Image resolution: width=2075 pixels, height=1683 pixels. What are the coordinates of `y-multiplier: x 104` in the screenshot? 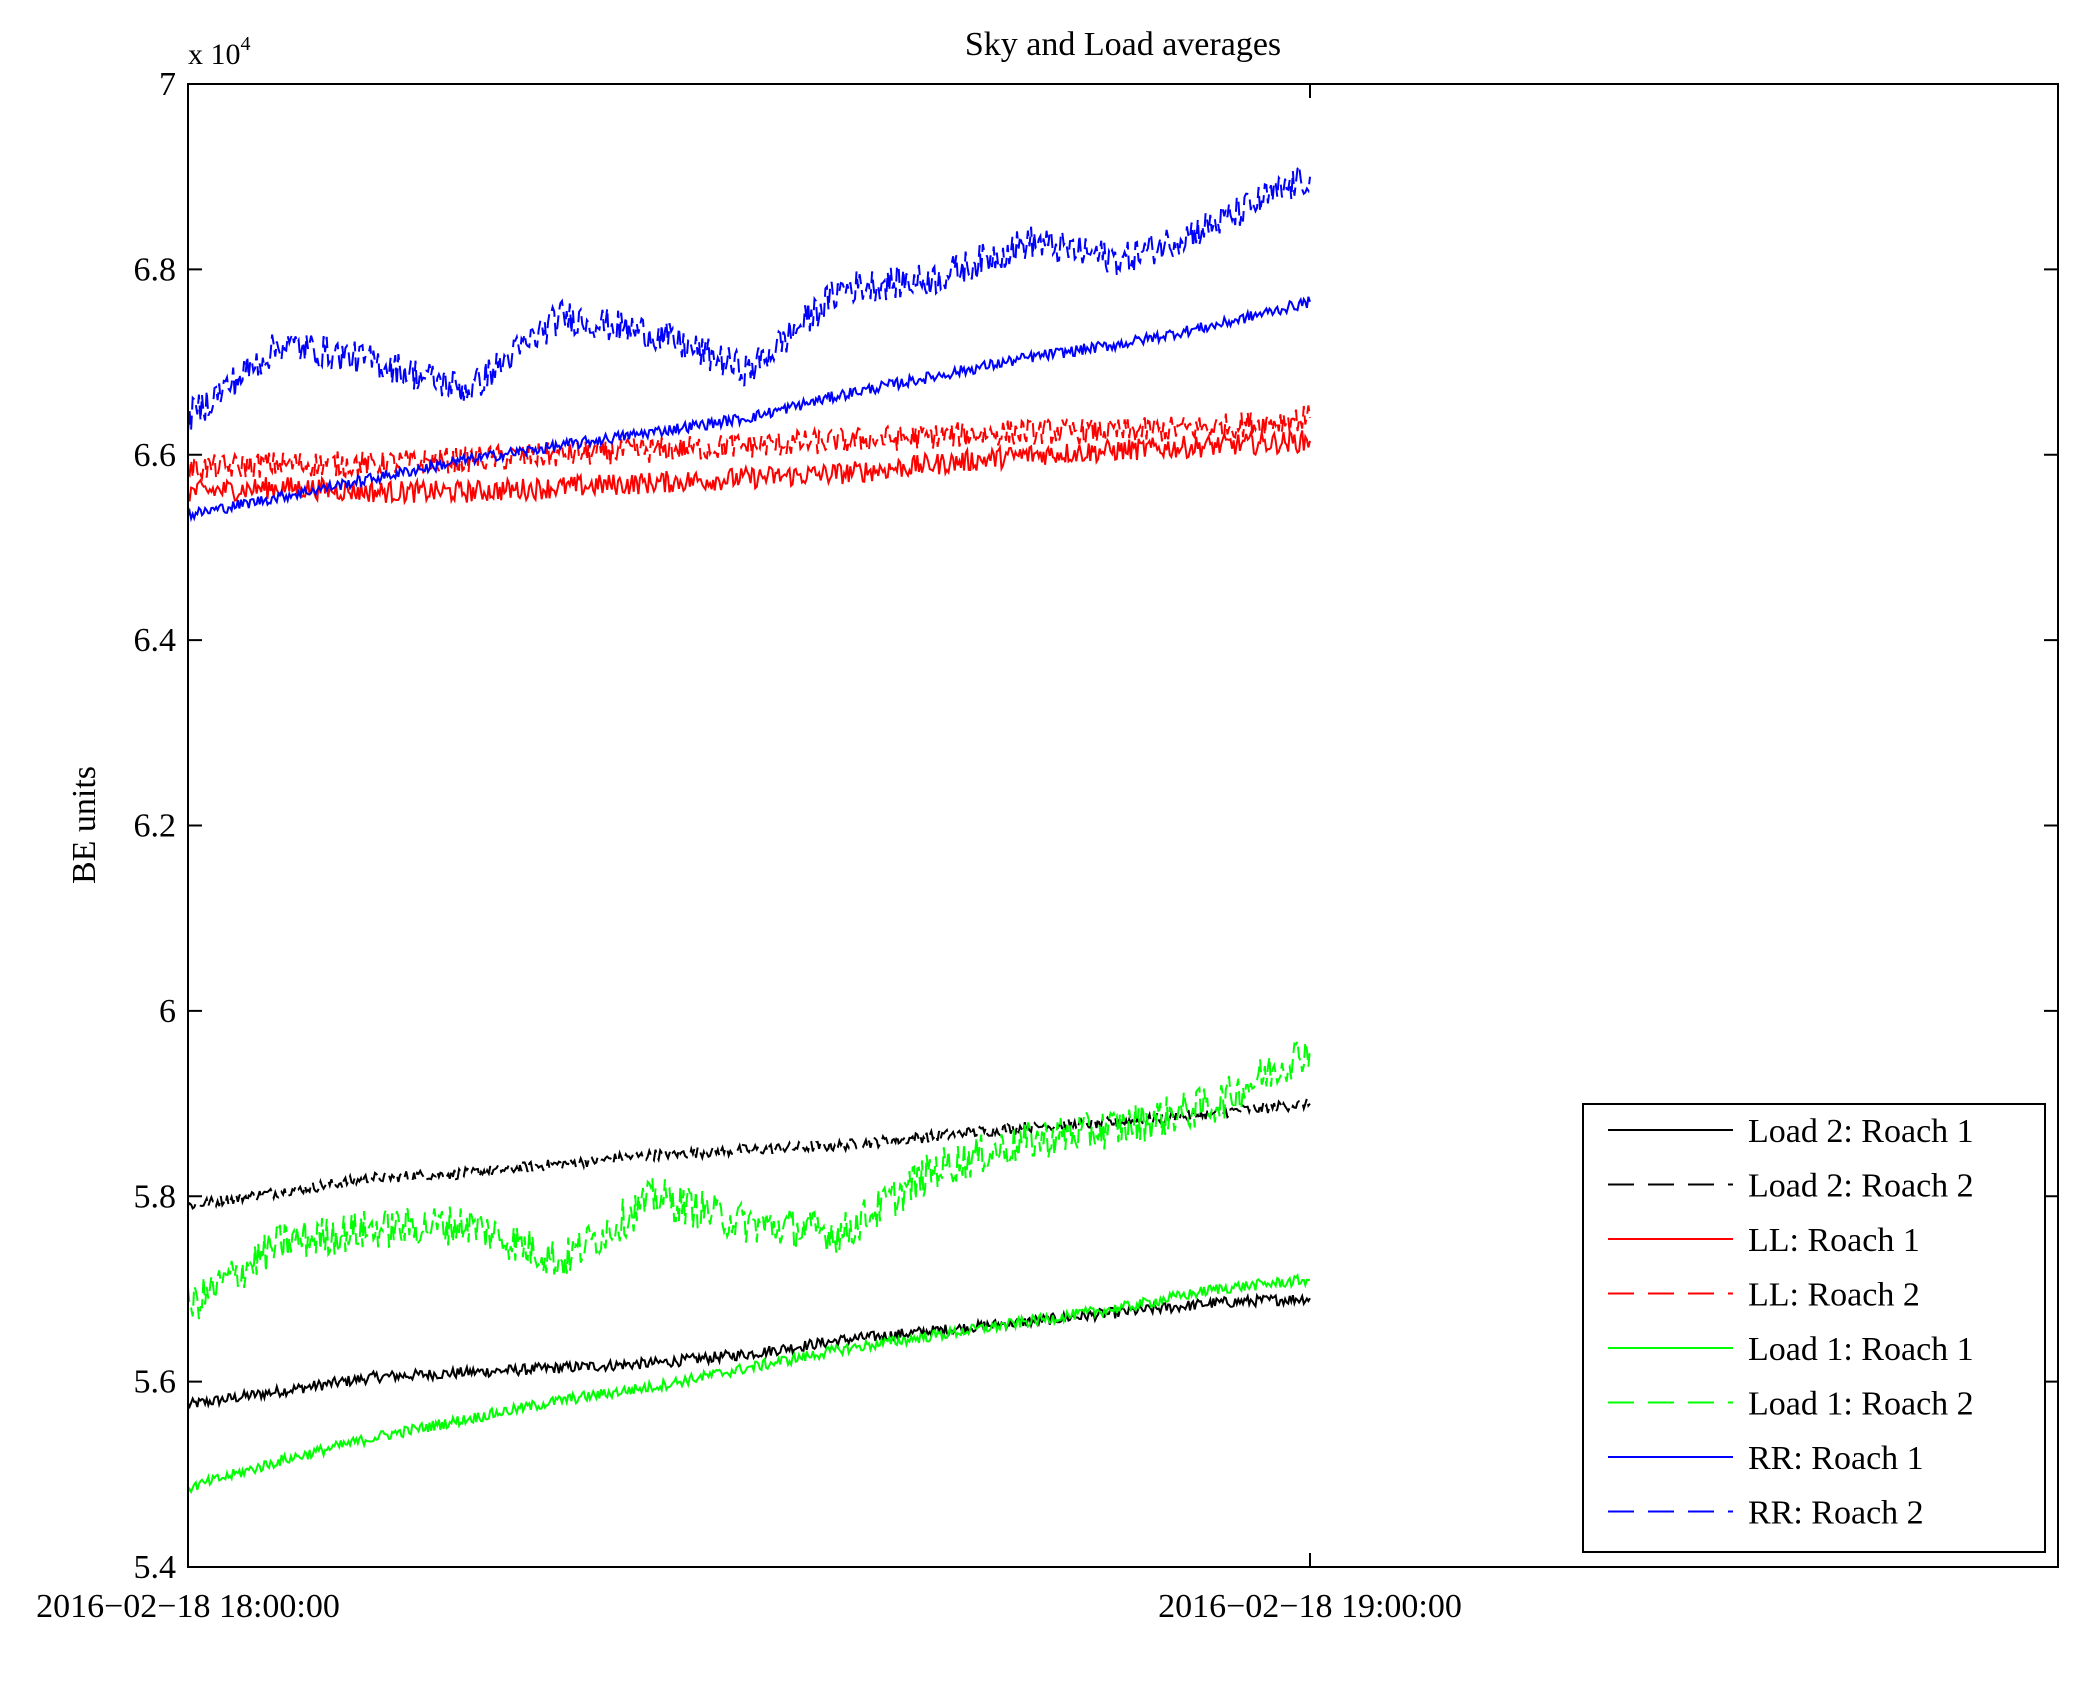 It's located at (219, 52).